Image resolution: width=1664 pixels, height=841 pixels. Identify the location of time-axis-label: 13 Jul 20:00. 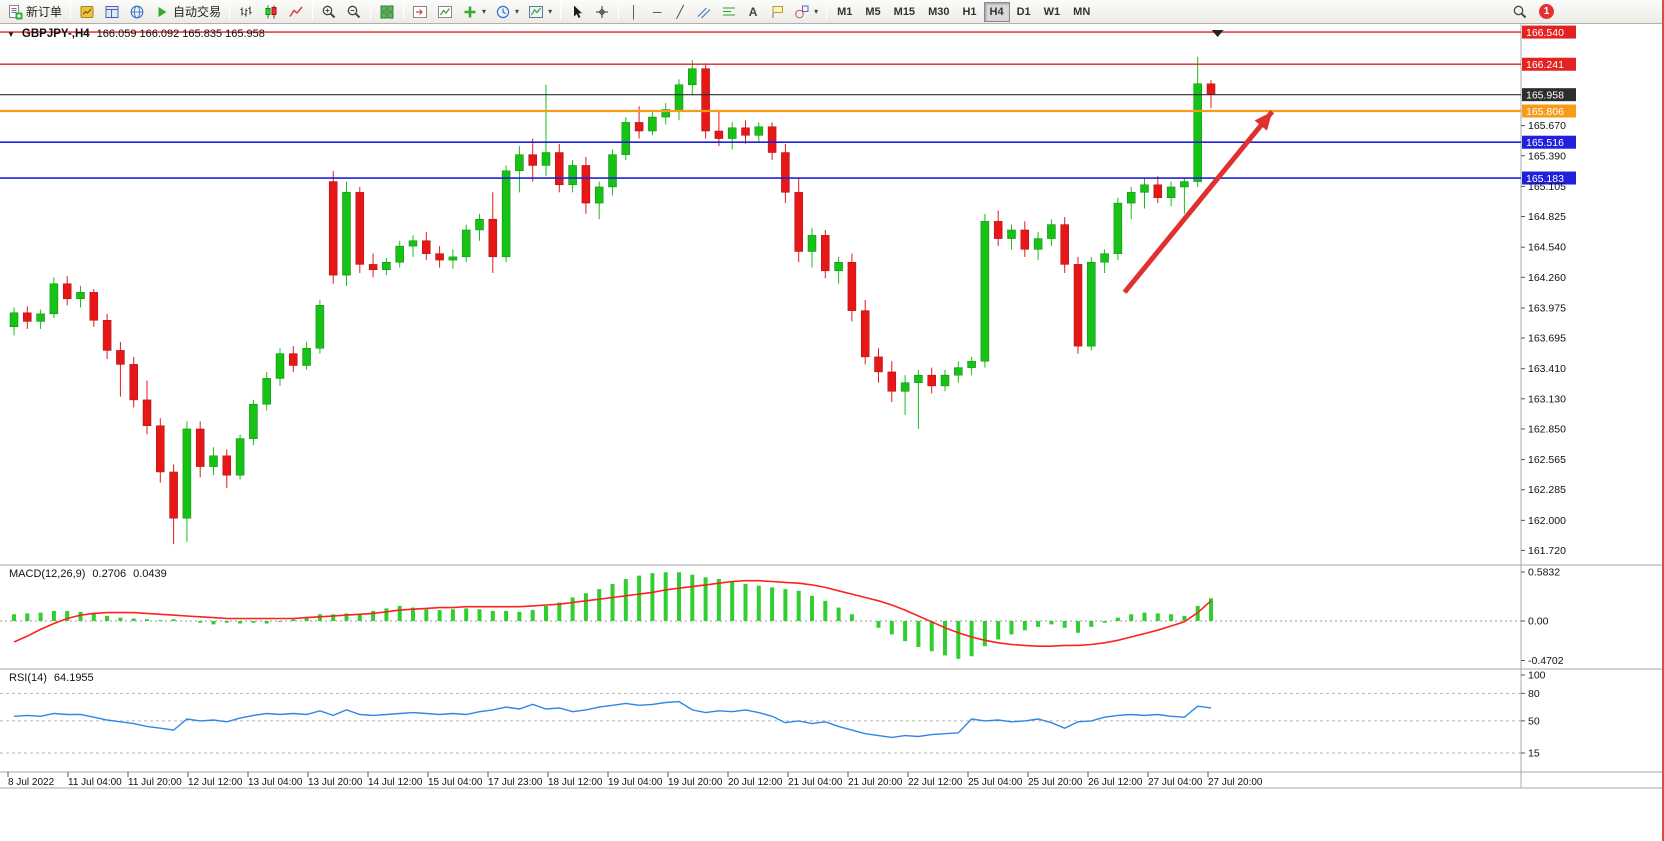
(335, 782).